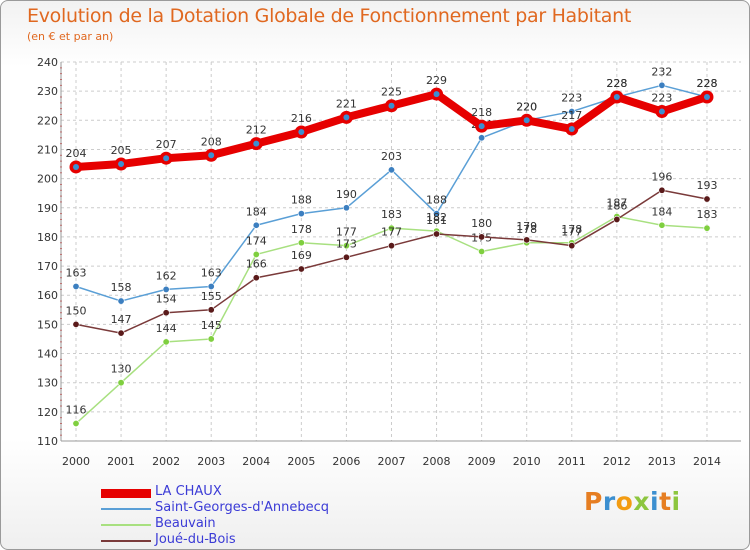  What do you see at coordinates (301, 255) in the screenshot?
I see `data-label: 169` at bounding box center [301, 255].